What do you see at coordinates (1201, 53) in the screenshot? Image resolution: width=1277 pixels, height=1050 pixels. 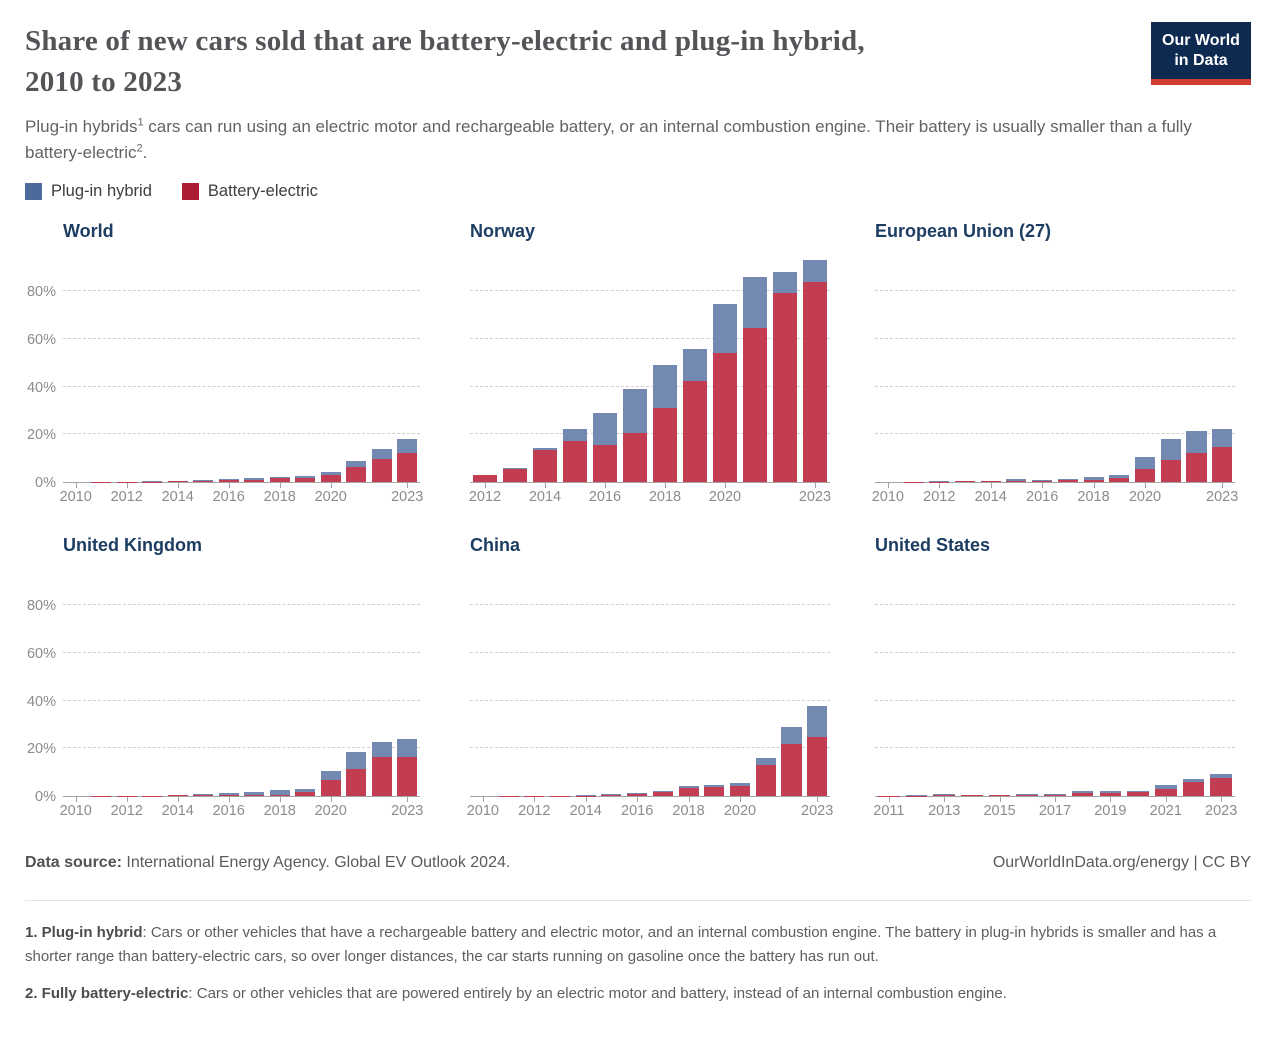 I see `owid-logo: Our World in Data` at bounding box center [1201, 53].